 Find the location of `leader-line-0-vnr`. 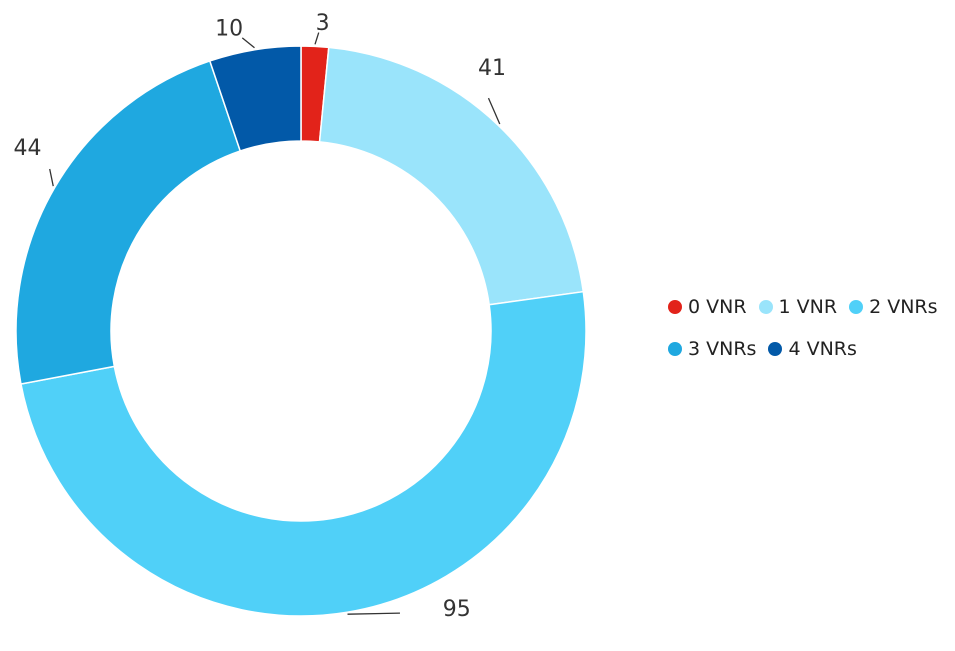

leader-line-0-vnr is located at coordinates (317, 38).